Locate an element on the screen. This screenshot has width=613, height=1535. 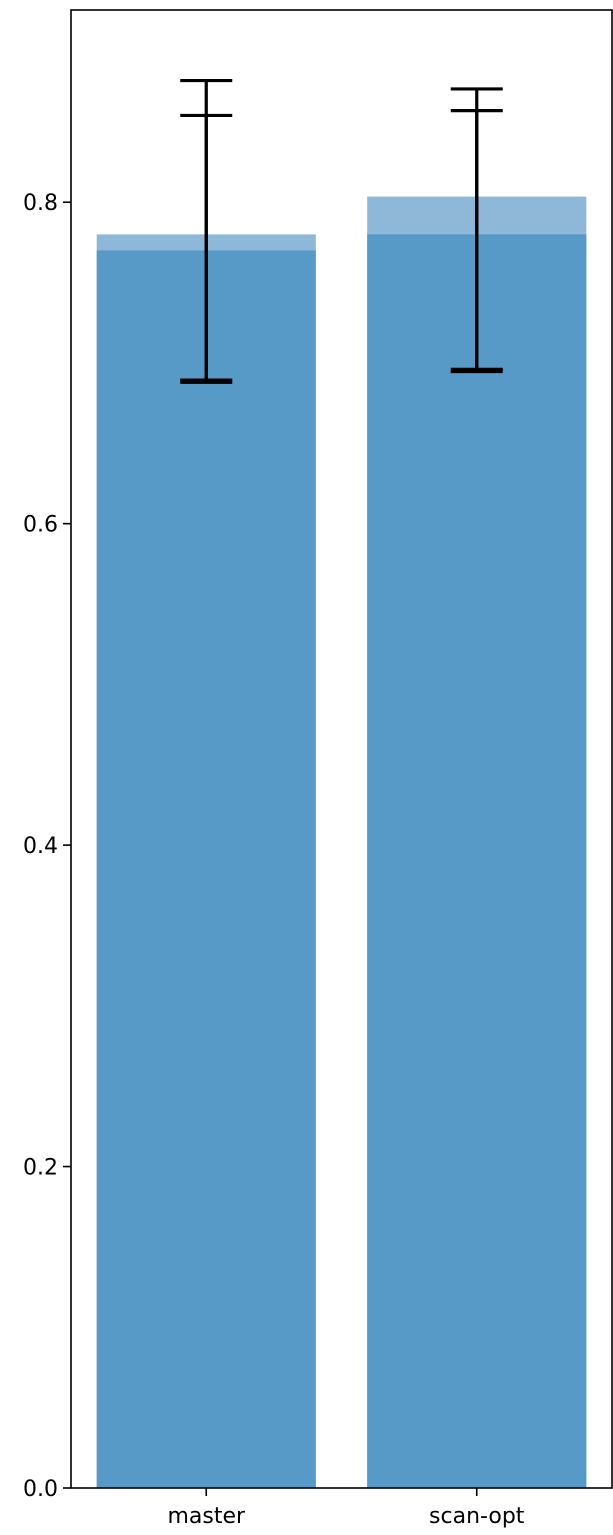
y-tick-label: 0.0 is located at coordinates (40, 1489).